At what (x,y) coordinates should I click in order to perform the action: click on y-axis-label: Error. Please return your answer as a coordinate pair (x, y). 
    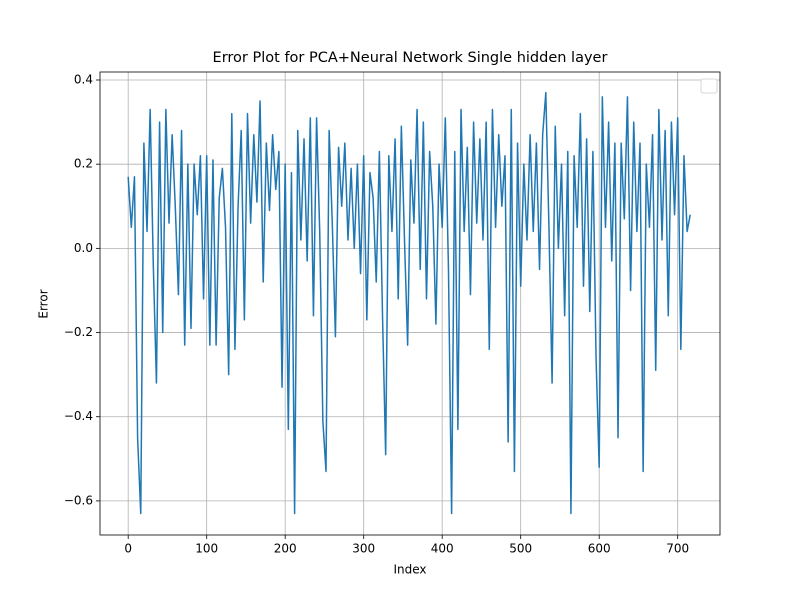
    Looking at the image, I should click on (44, 303).